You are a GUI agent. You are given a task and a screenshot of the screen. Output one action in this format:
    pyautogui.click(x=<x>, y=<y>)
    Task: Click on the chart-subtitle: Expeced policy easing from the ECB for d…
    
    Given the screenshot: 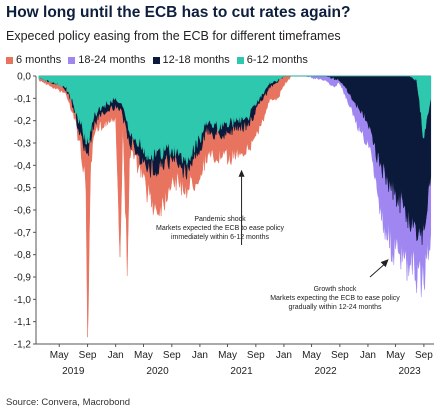 What is the action you would take?
    pyautogui.click(x=173, y=36)
    